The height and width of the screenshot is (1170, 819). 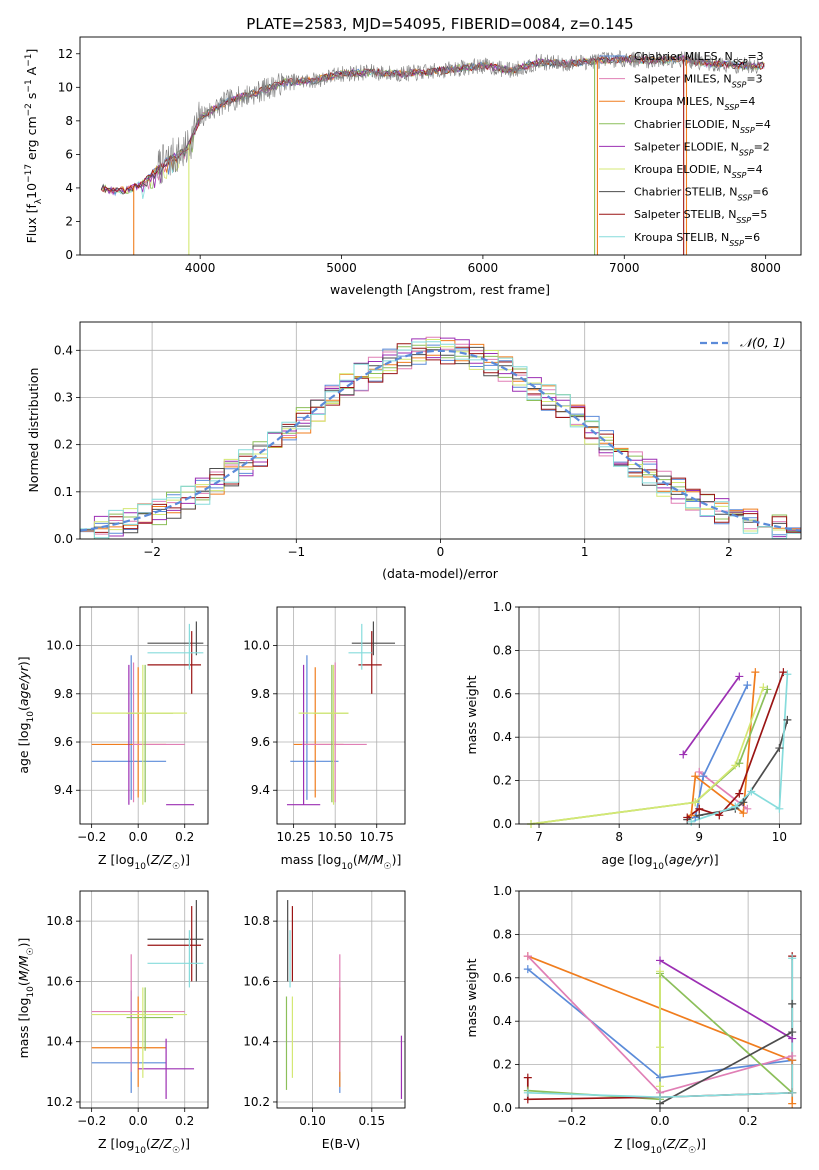 What do you see at coordinates (161, 859) in the screenshot?
I see `label-part: Z/Z` at bounding box center [161, 859].